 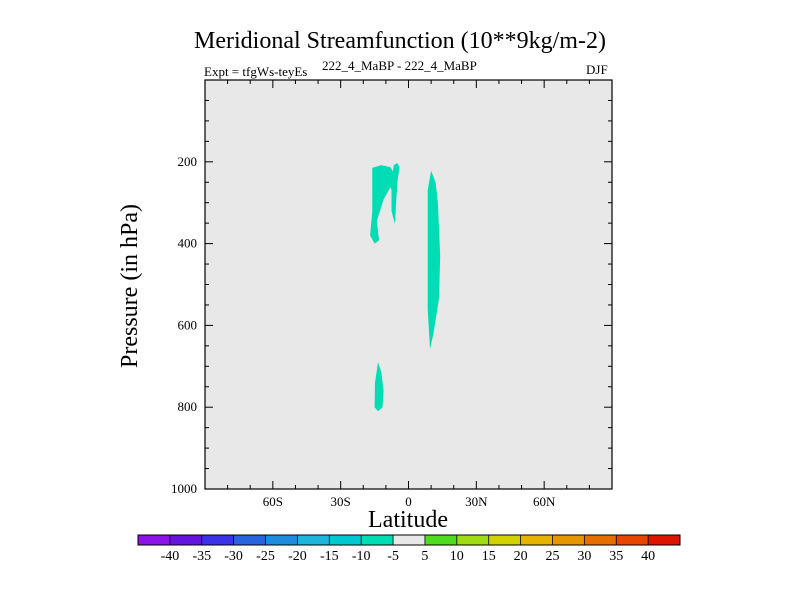 I want to click on colorbar-label: -30, so click(x=233, y=556).